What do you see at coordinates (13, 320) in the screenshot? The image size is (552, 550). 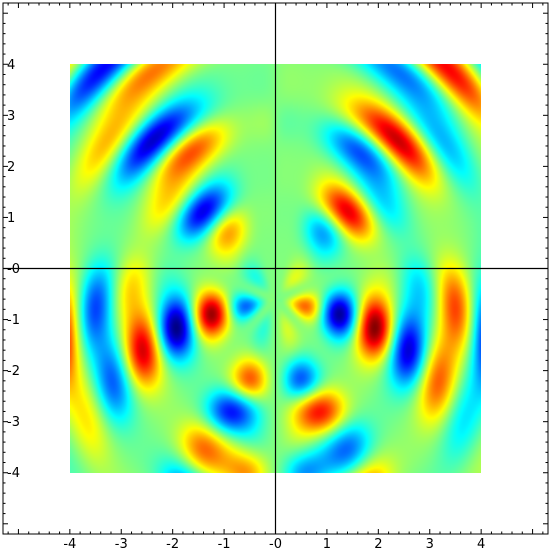 I see `y-tick-label: -1` at bounding box center [13, 320].